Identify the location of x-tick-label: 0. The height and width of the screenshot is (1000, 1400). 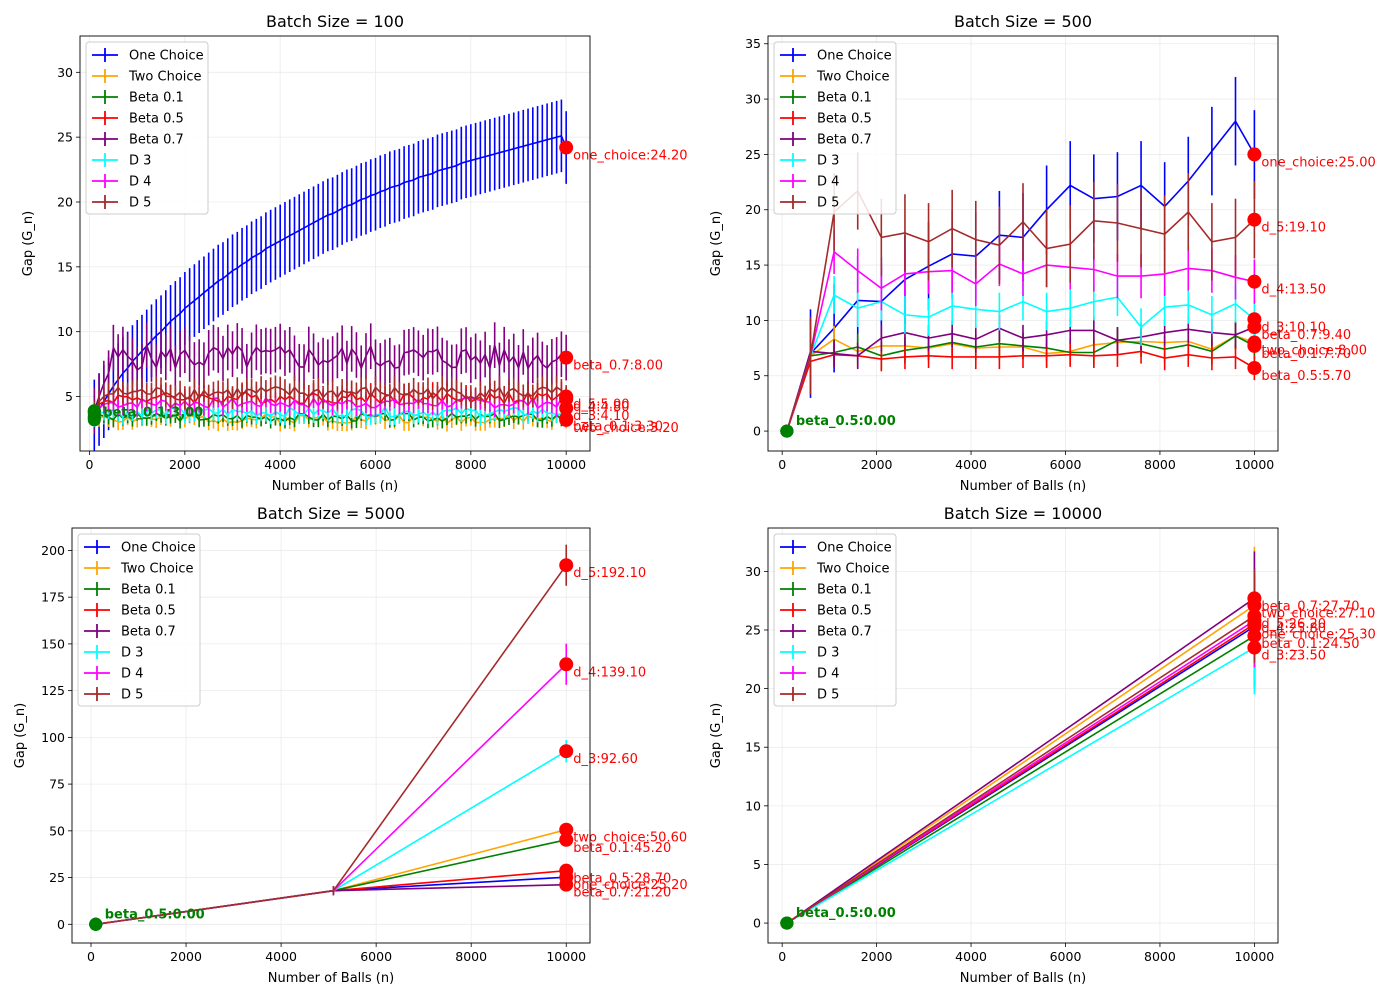
(91, 956).